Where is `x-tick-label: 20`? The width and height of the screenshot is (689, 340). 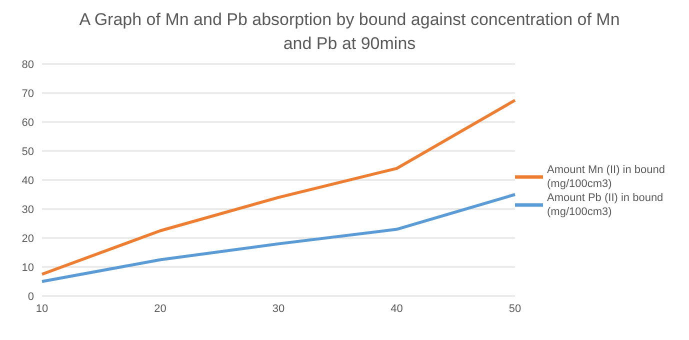 x-tick-label: 20 is located at coordinates (160, 308).